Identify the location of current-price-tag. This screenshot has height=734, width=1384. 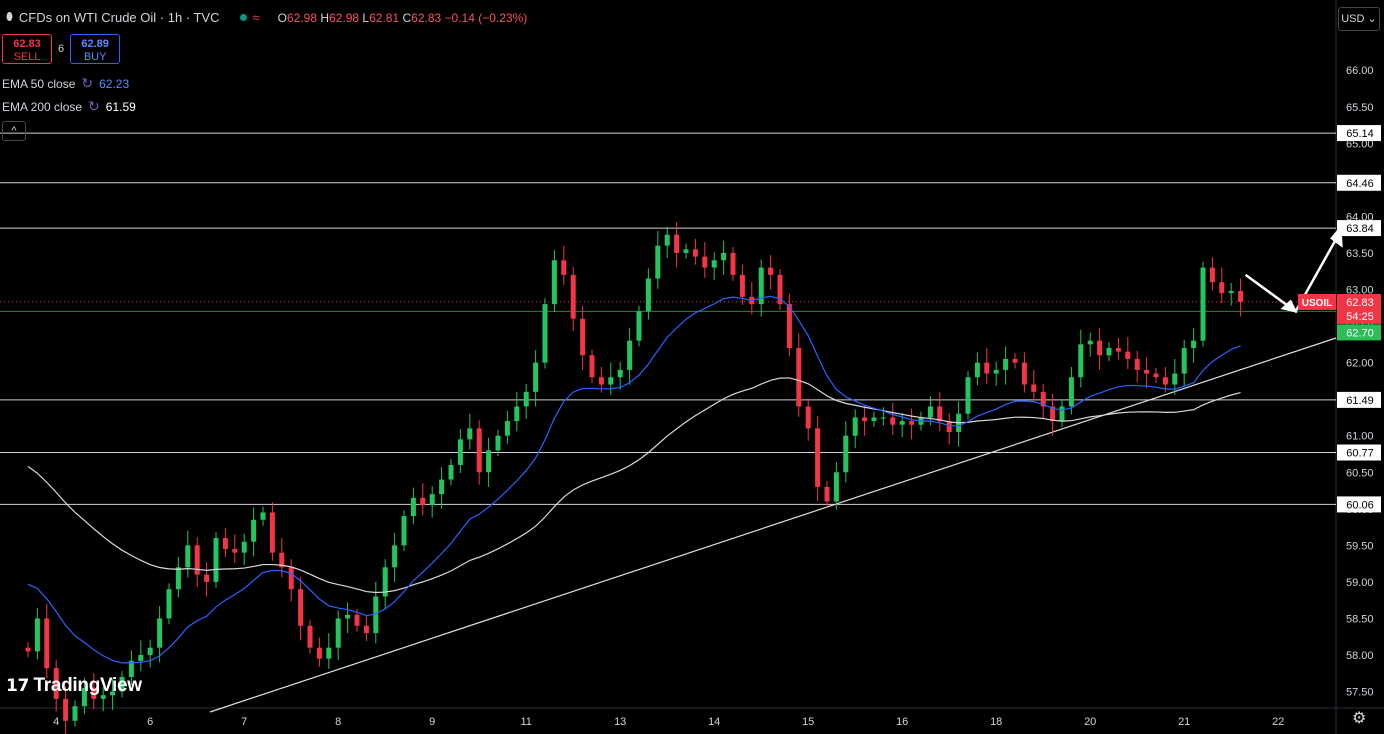
(1359, 308).